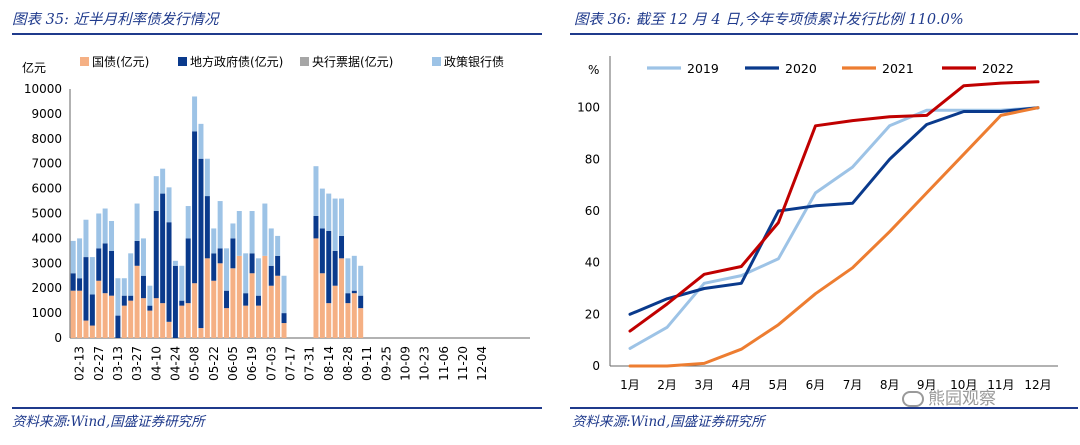 This screenshot has width=1080, height=445. Describe the element at coordinates (80, 363) in the screenshot. I see `x-tick-label: 02-13` at that location.